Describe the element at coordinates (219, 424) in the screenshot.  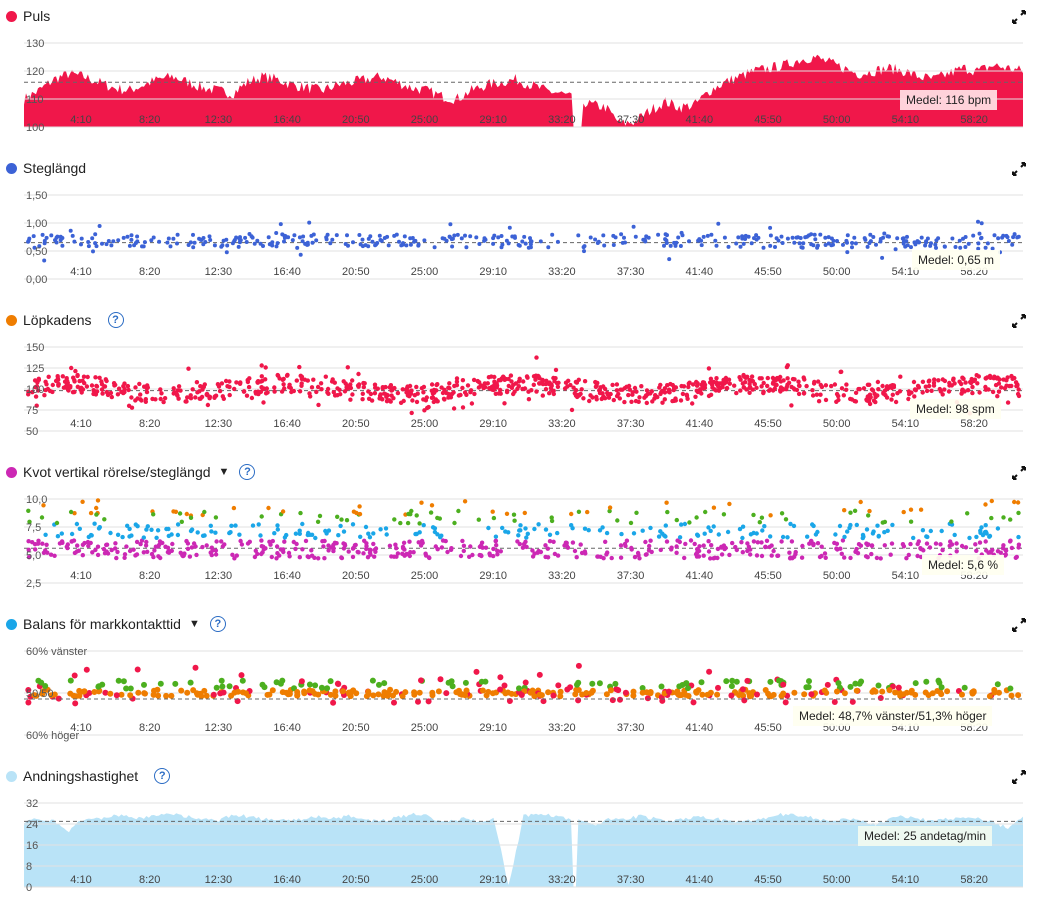
I see `x-tick-label: 12:30` at that location.